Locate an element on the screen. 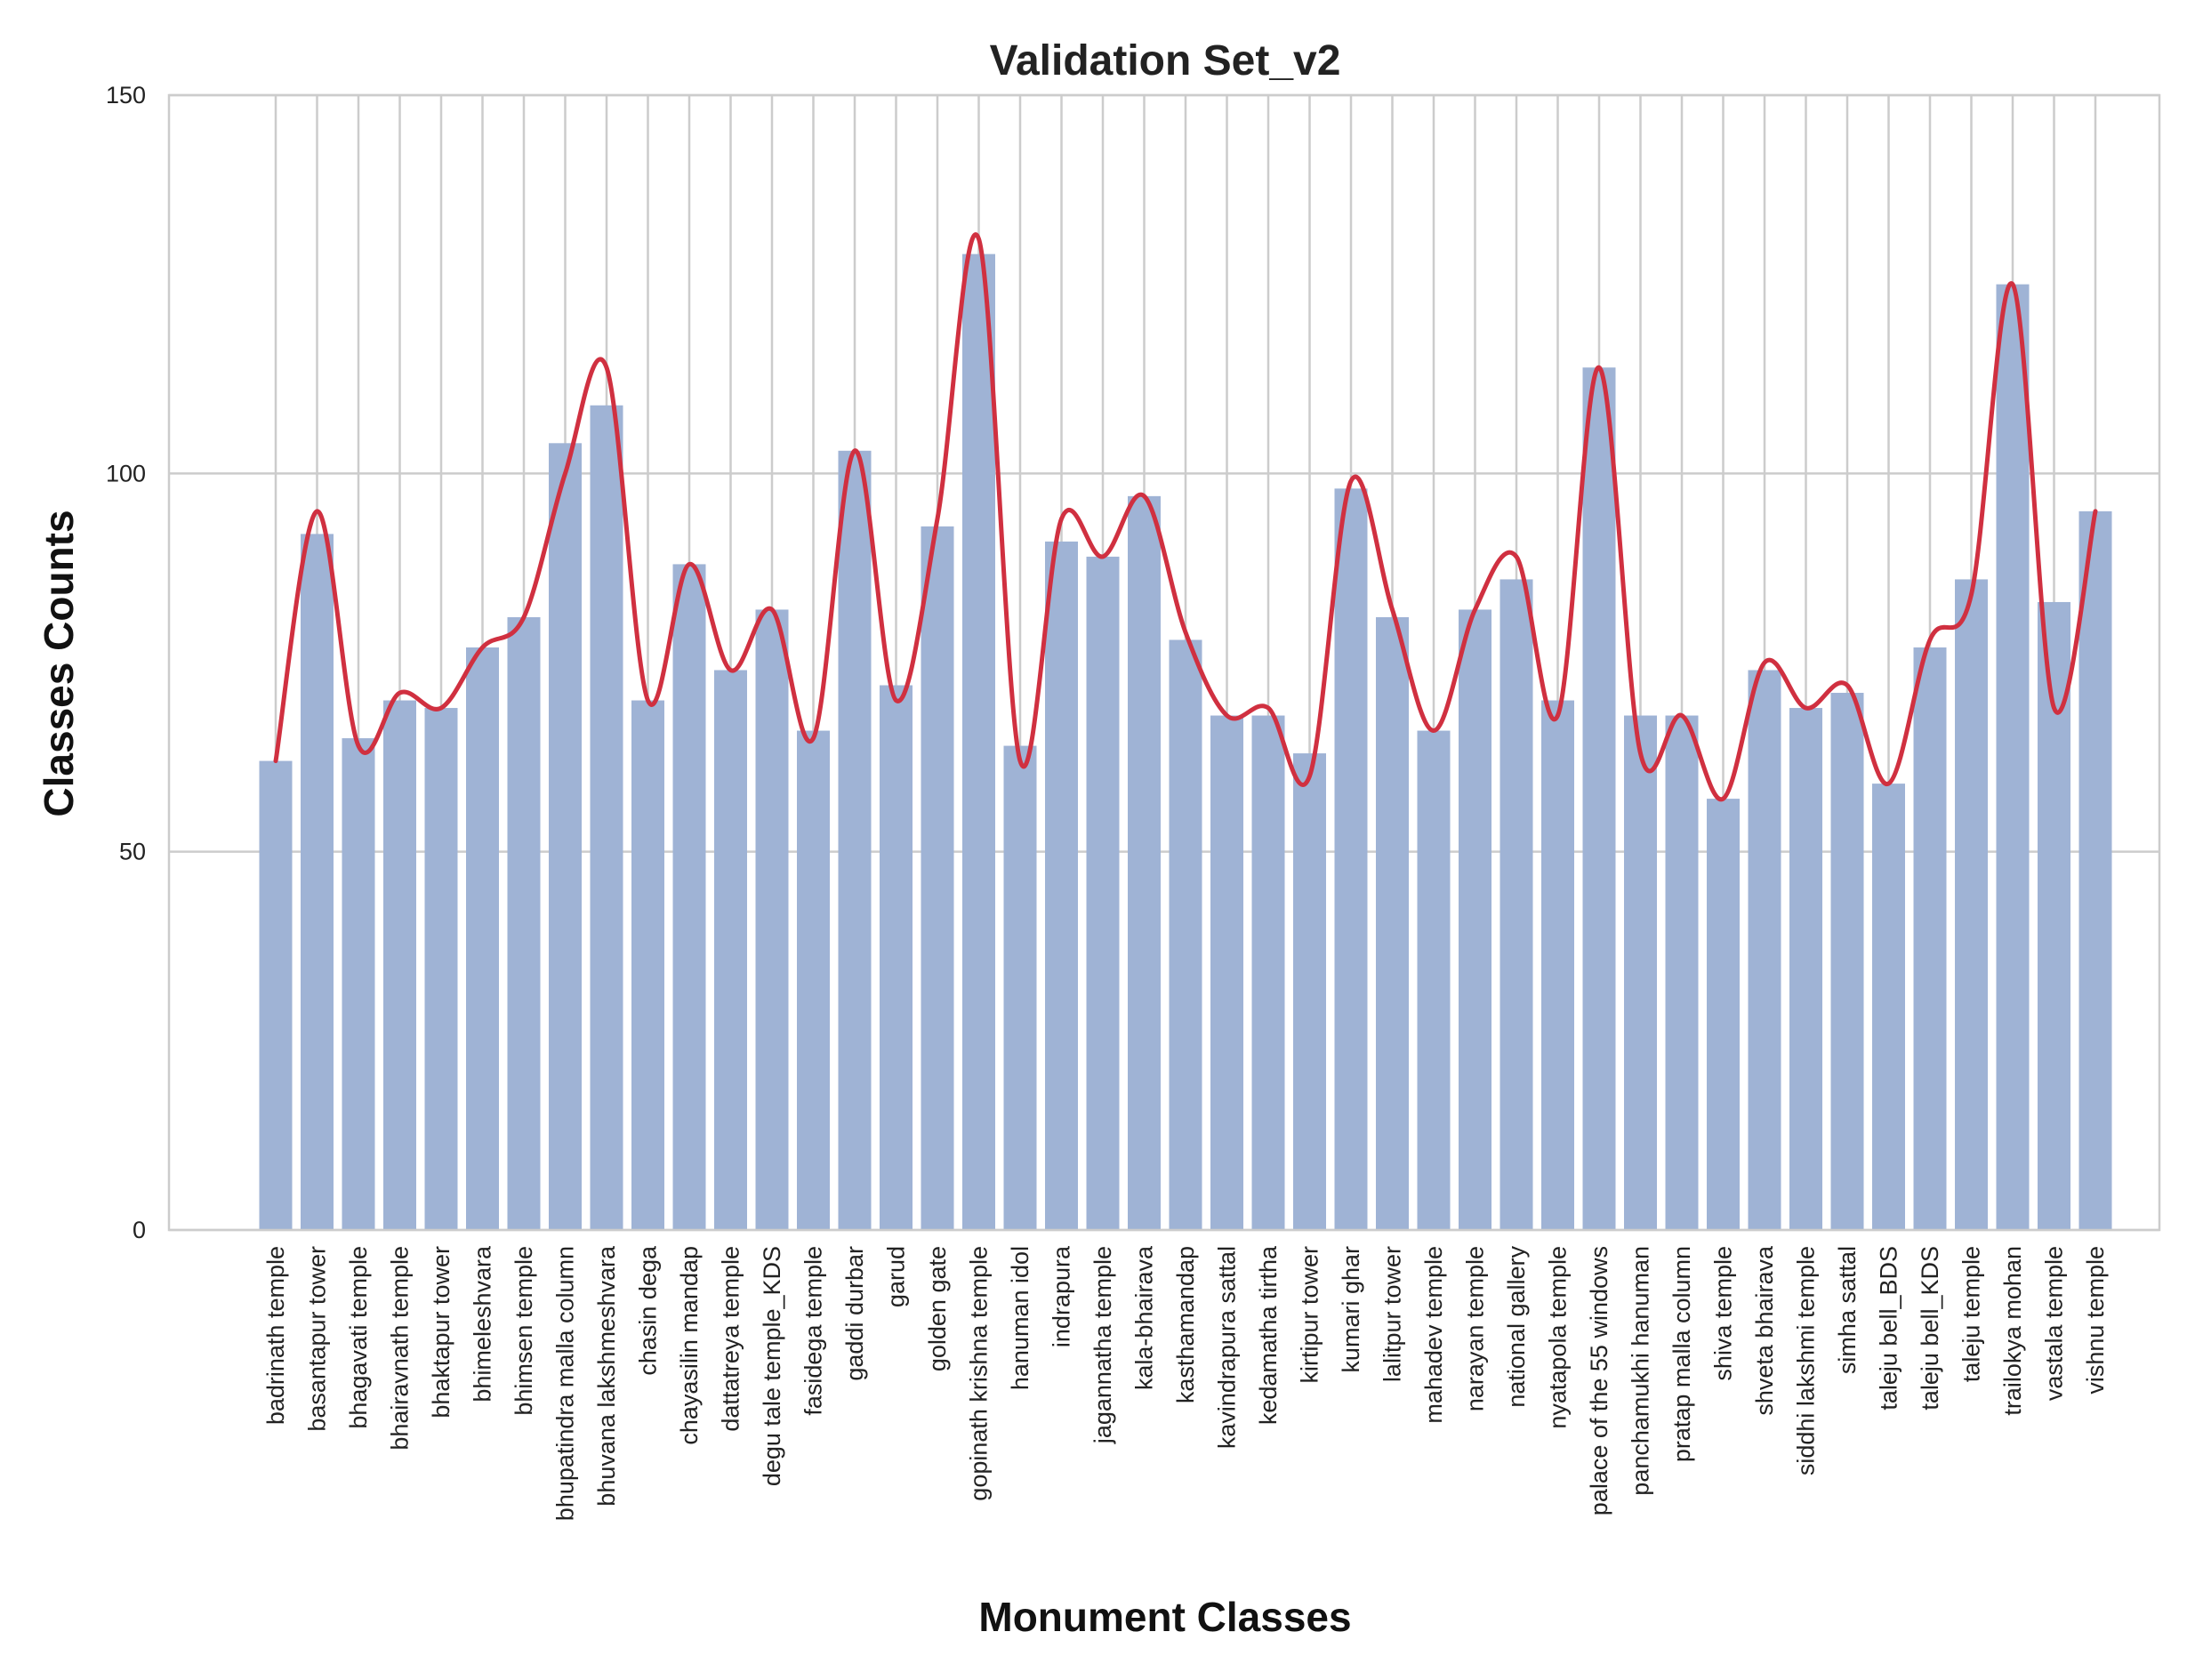 The height and width of the screenshot is (1680, 2195). x-tick-label: bhaktapur tower is located at coordinates (441, 1332).